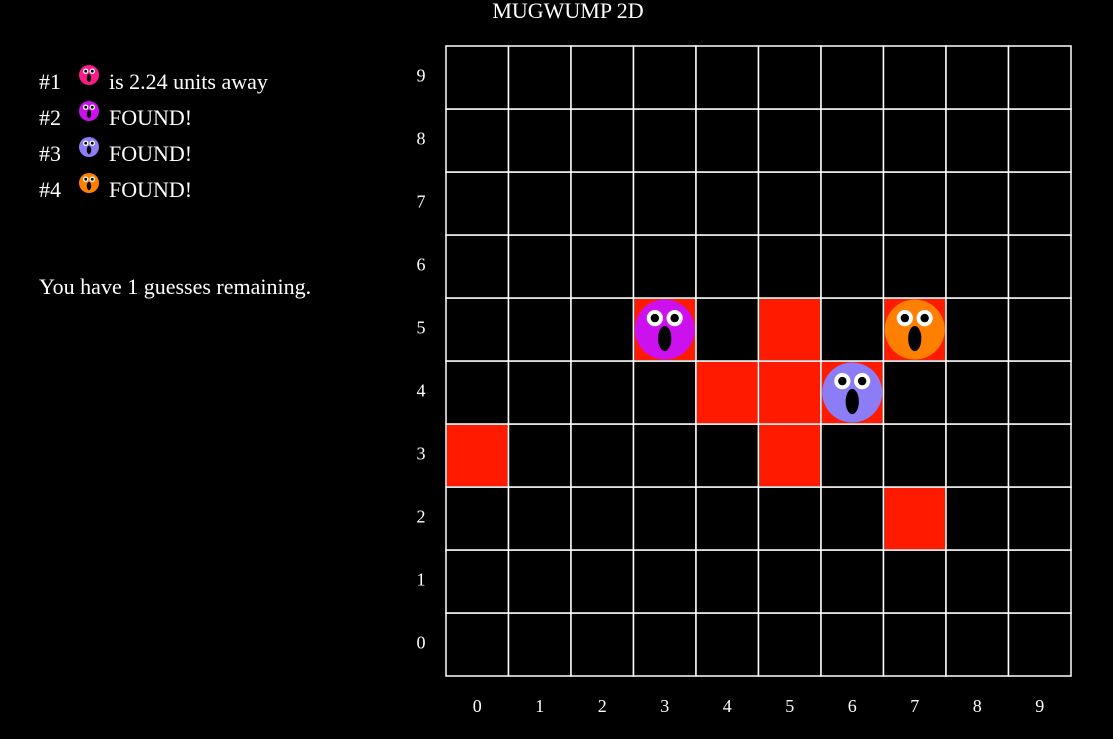  Describe the element at coordinates (664, 706) in the screenshot. I see `x-label: 3` at that location.